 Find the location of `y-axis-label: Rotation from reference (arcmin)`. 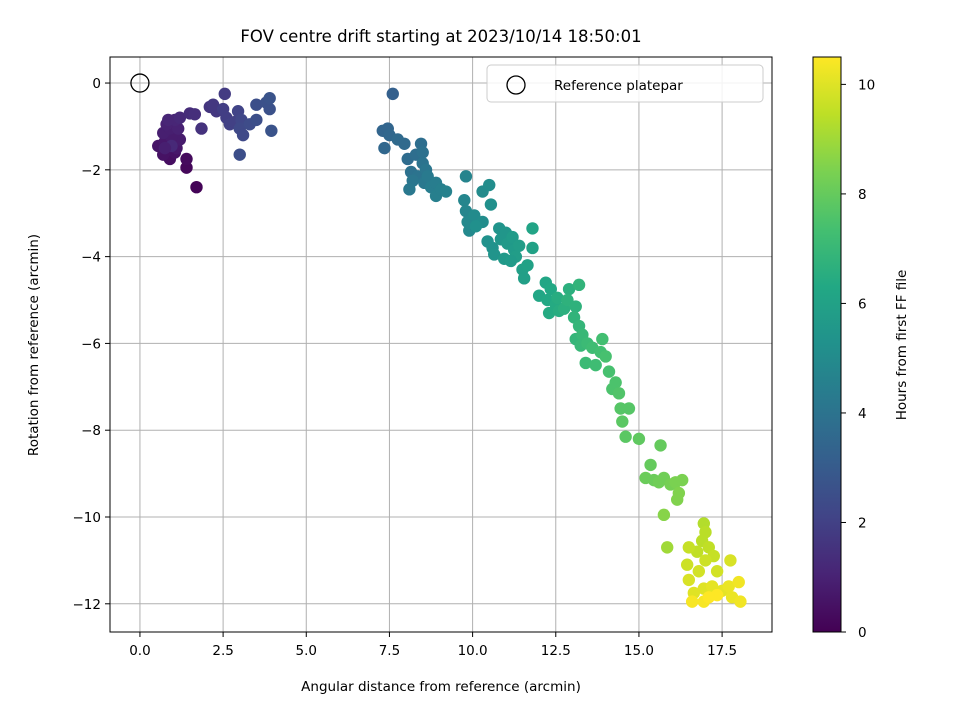

y-axis-label: Rotation from reference (arcmin) is located at coordinates (34, 345).